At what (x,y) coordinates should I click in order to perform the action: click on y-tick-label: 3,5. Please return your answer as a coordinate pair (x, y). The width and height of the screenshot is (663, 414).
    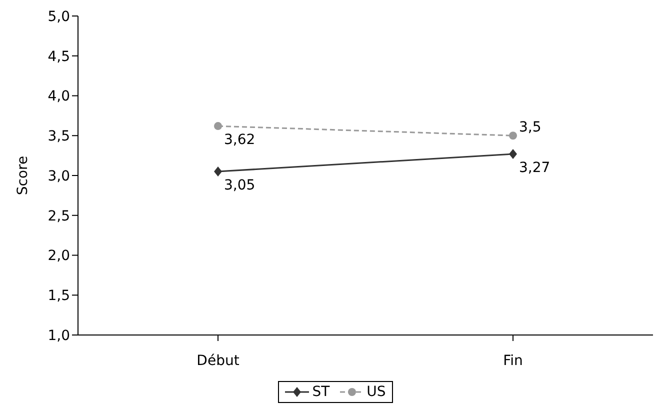
    Looking at the image, I should click on (59, 136).